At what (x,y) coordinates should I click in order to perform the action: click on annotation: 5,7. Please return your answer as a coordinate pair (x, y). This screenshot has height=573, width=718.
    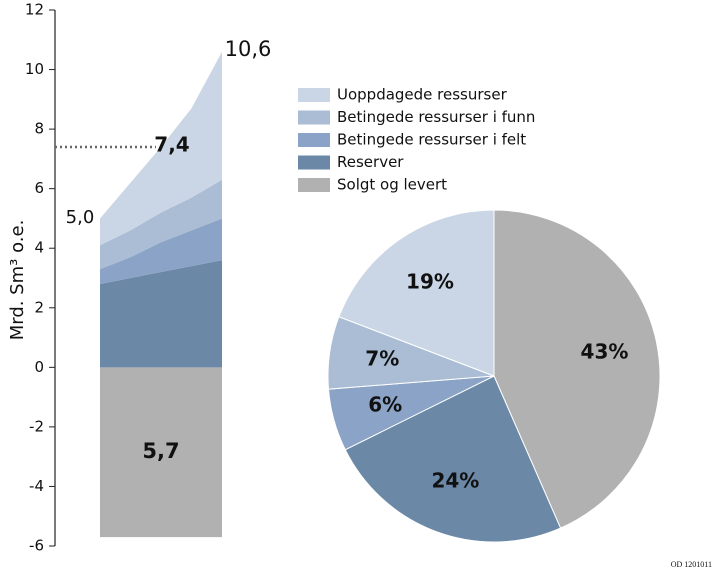
    Looking at the image, I should click on (160, 451).